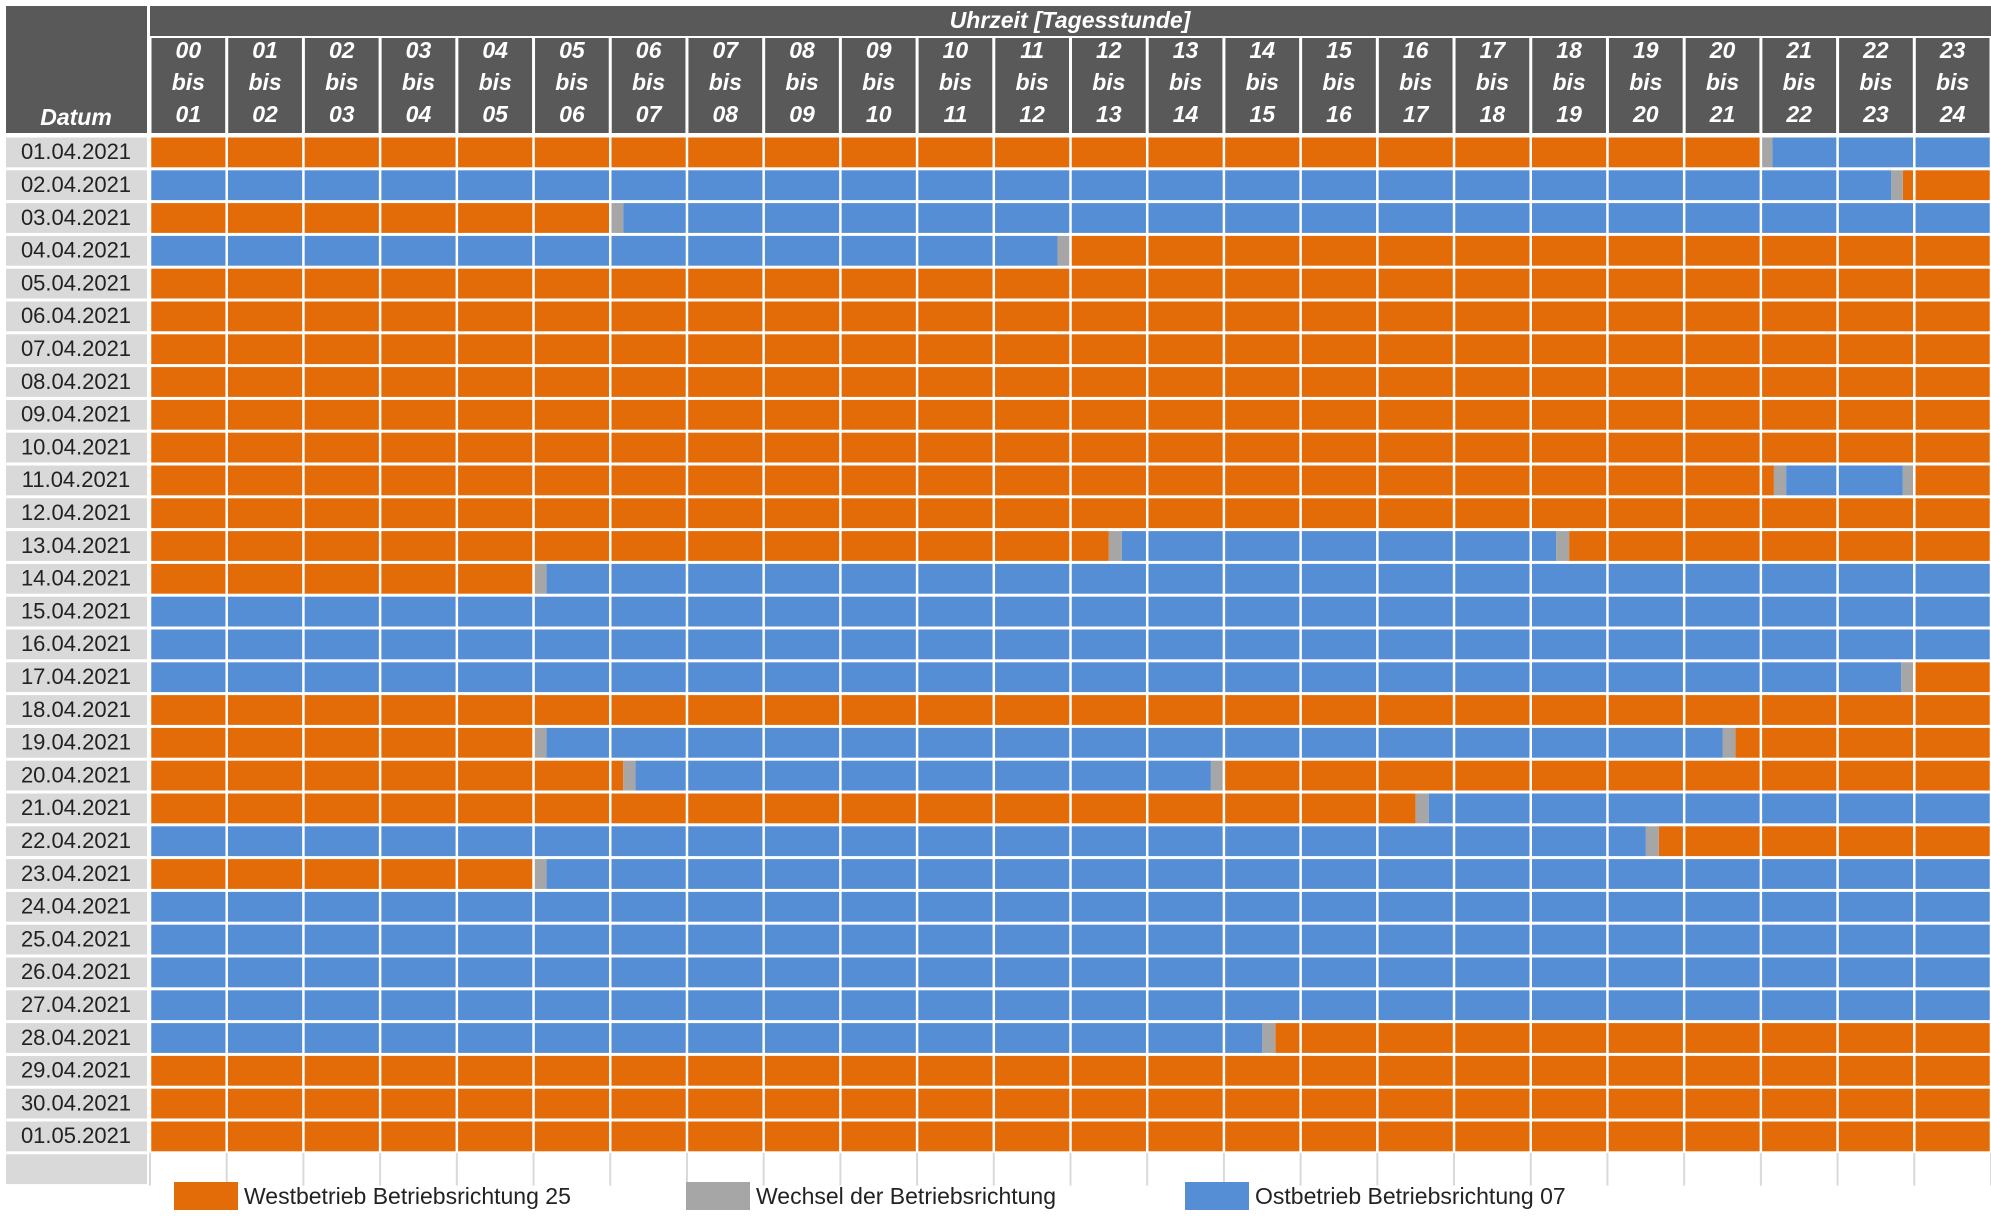  Describe the element at coordinates (76, 545) in the screenshot. I see `y-tick-label: 13.04.2021` at that location.